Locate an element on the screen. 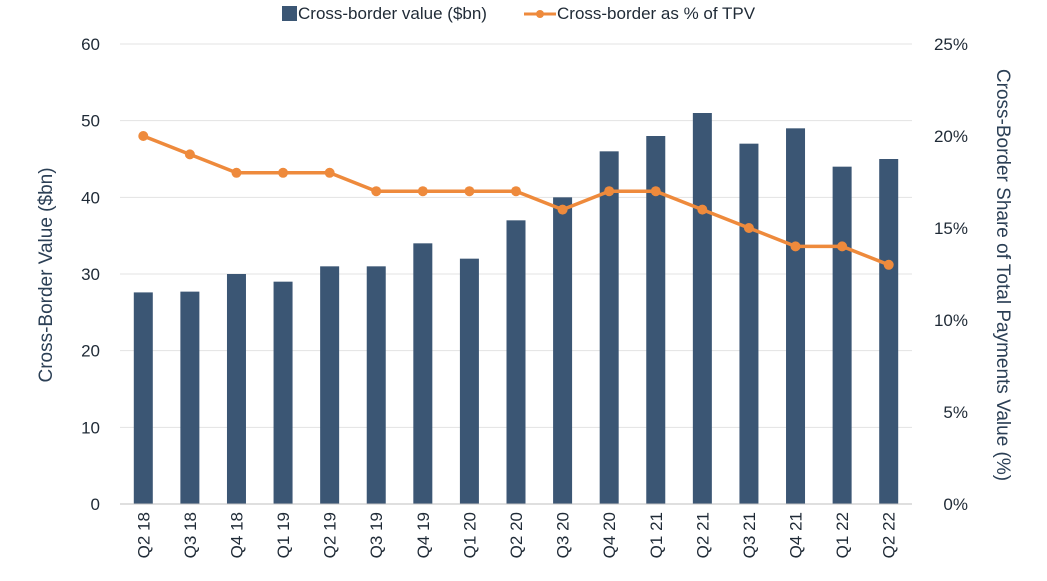 This screenshot has width=1047, height=581. y2-tick-label: 20% is located at coordinates (951, 136).